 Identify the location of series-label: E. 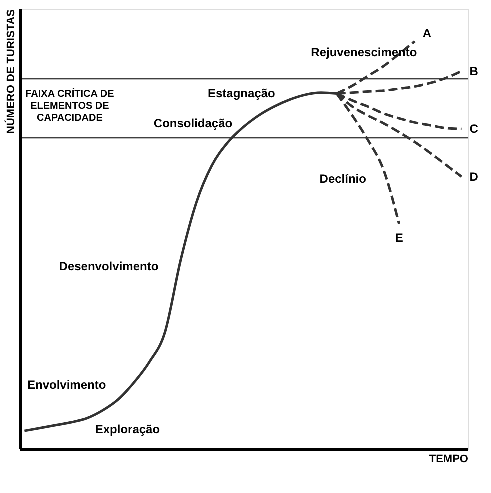
(399, 238).